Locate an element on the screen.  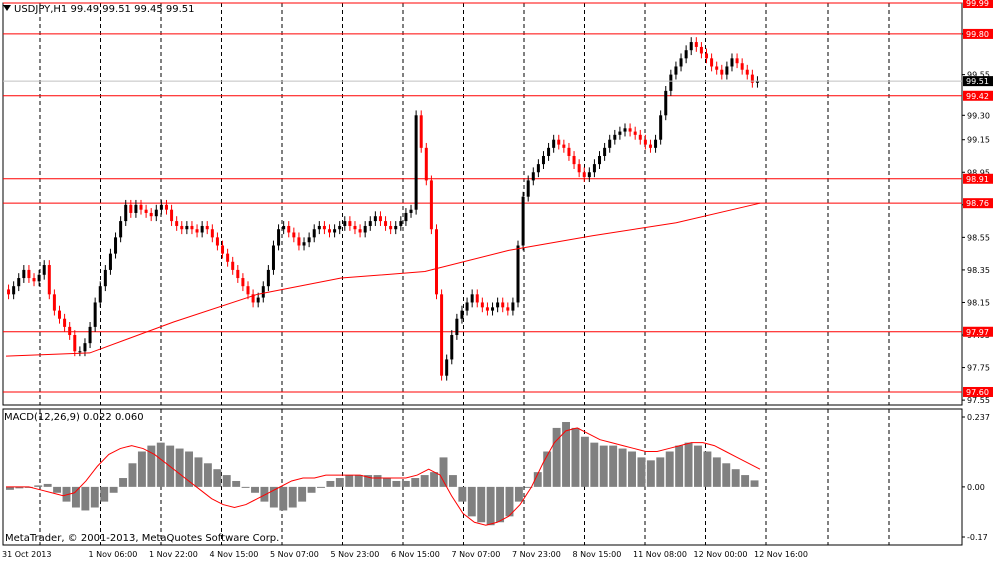
price-tick-label: 98.55 is located at coordinates (978, 237).